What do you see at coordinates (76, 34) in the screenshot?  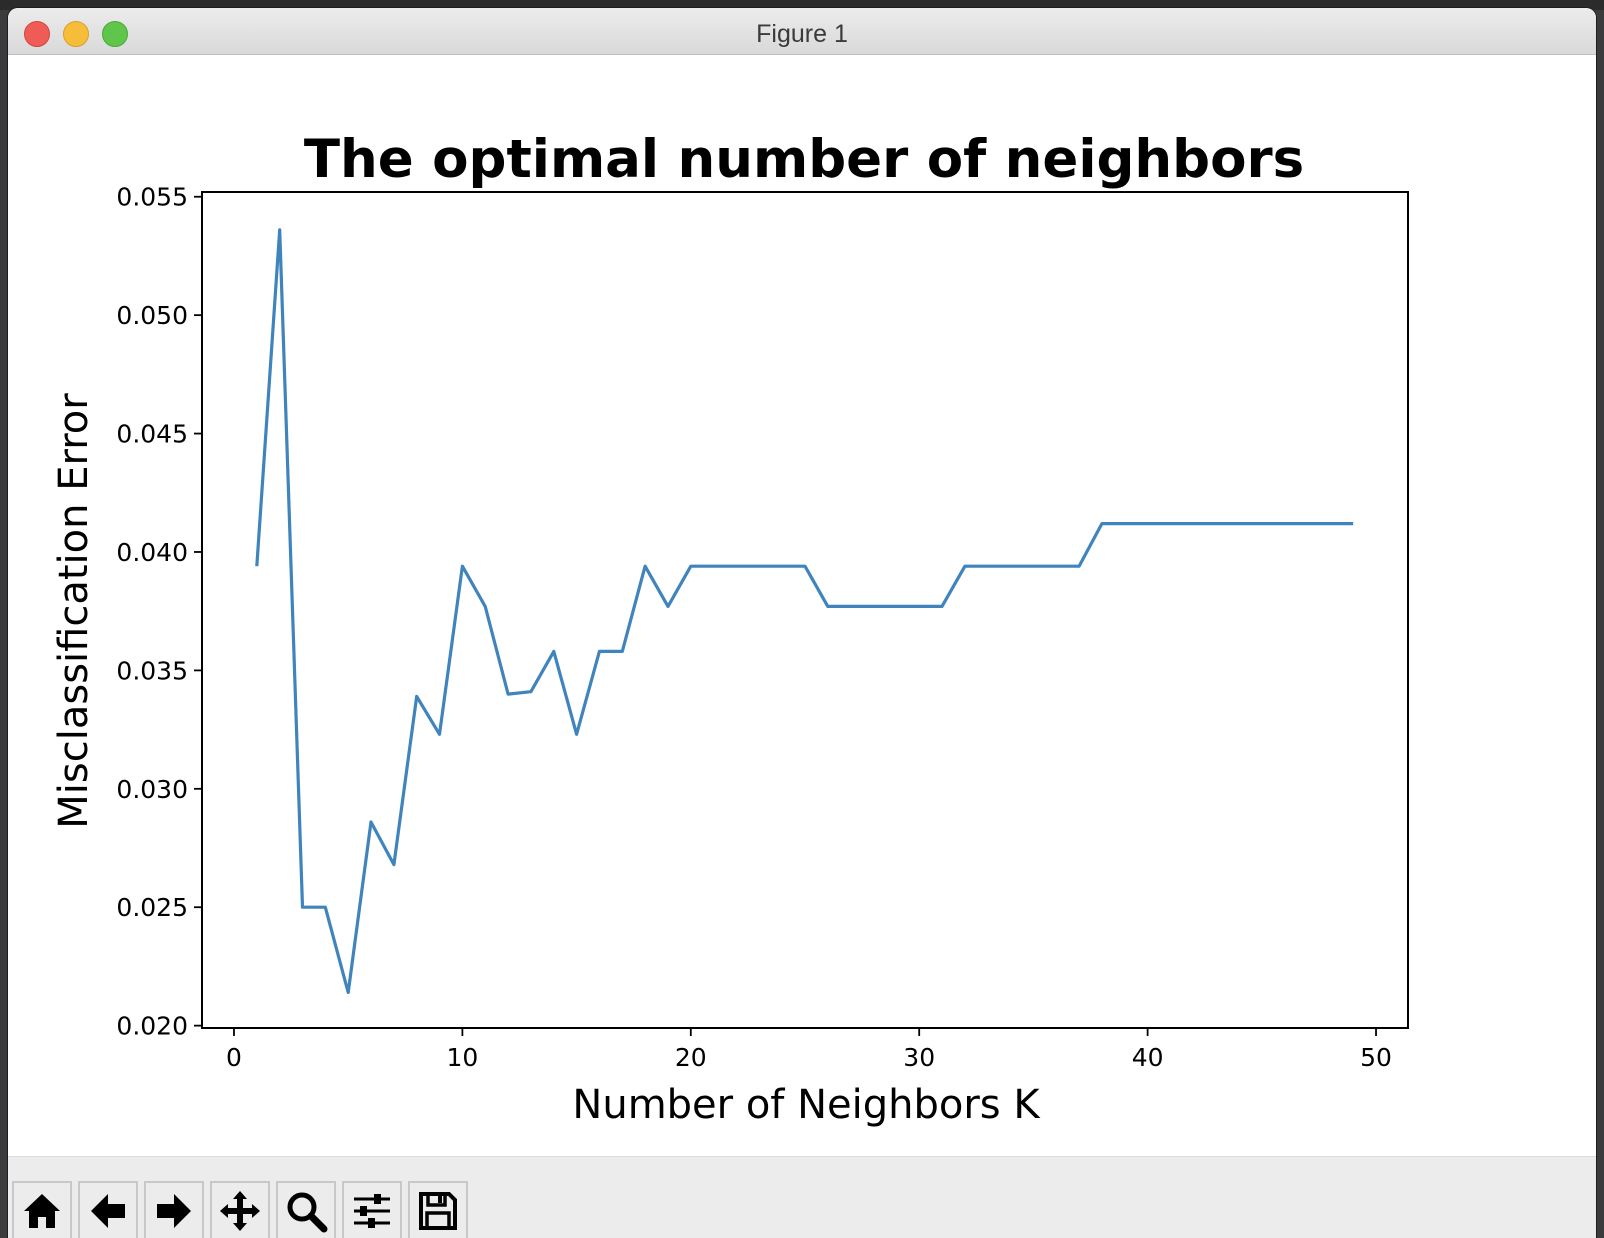 I see `minimize-window-button` at bounding box center [76, 34].